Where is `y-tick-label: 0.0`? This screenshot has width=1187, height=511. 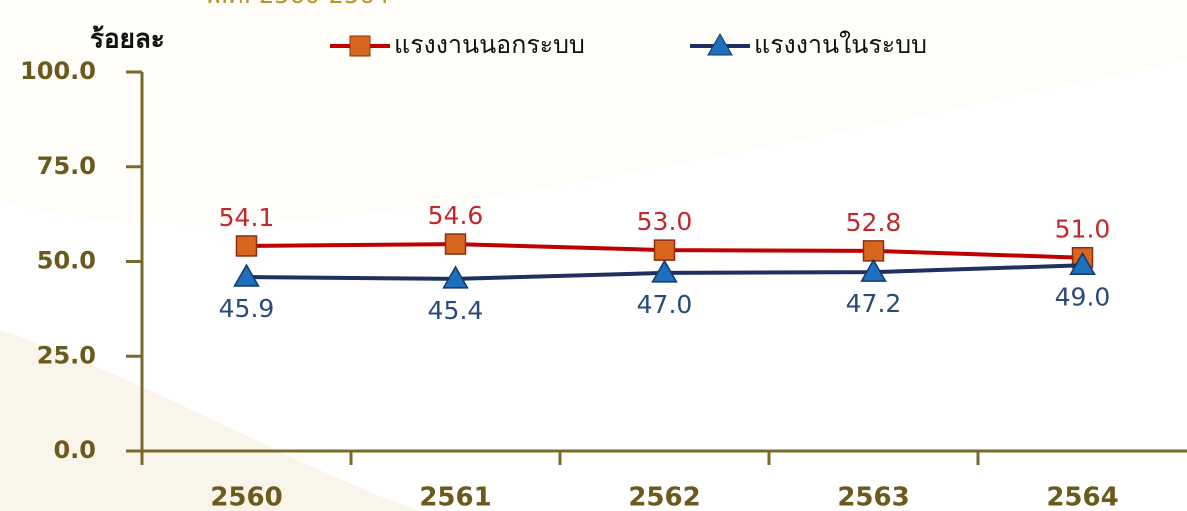 y-tick-label: 0.0 is located at coordinates (74, 450).